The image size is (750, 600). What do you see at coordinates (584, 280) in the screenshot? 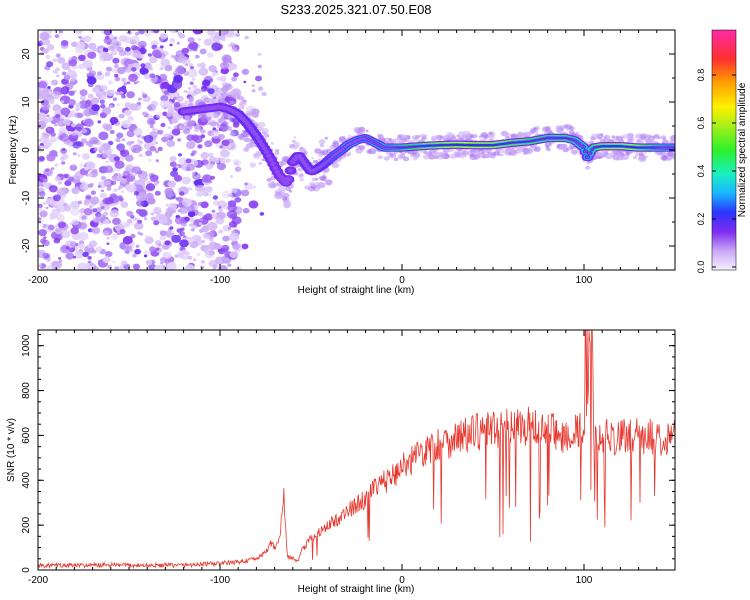
I see `x-tick-label: 100` at bounding box center [584, 280].